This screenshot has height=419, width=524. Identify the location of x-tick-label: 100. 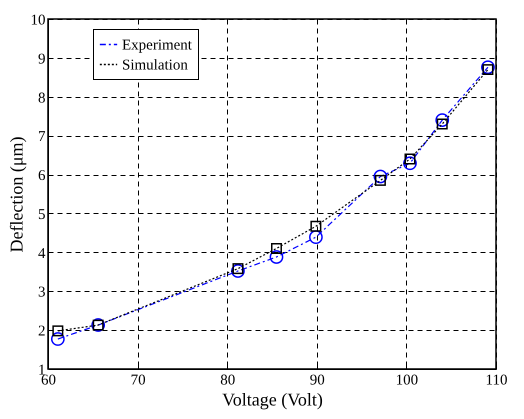
(407, 380).